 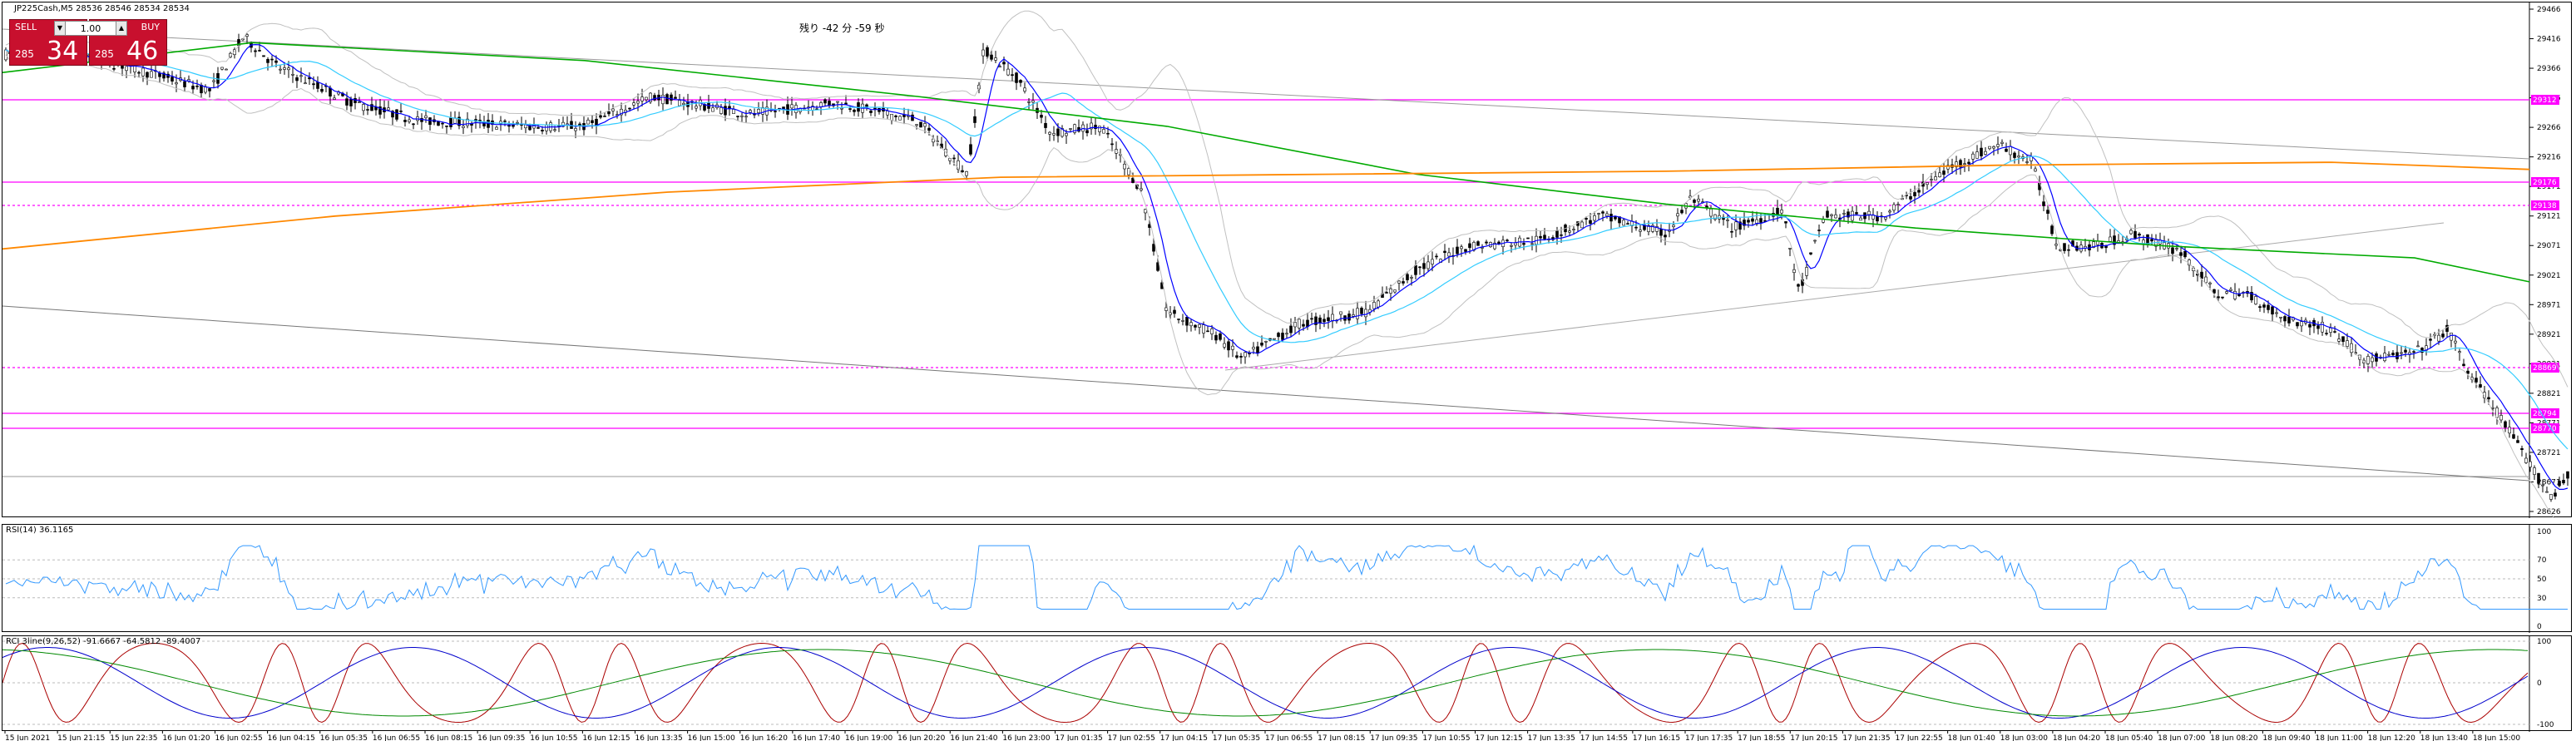 I want to click on sell-label: SELL, so click(x=26, y=27).